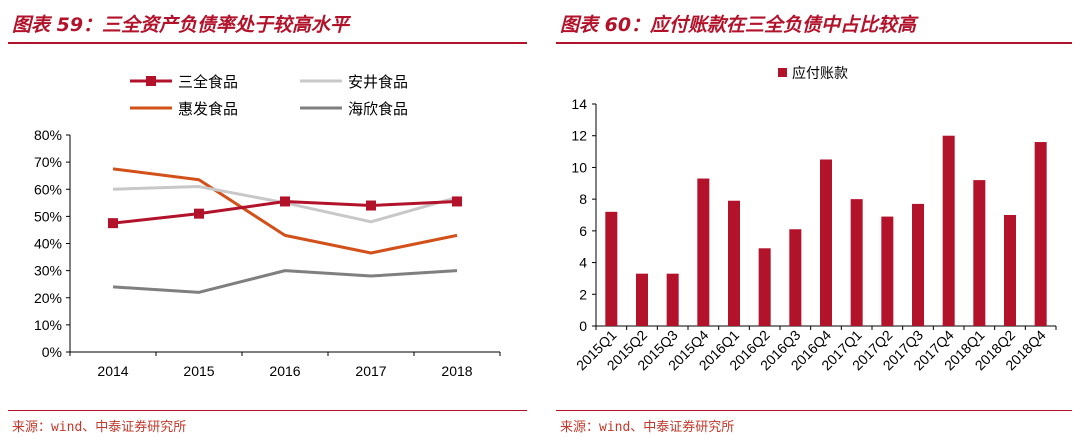  What do you see at coordinates (48, 325) in the screenshot?
I see `y-tick-label: 10%` at bounding box center [48, 325].